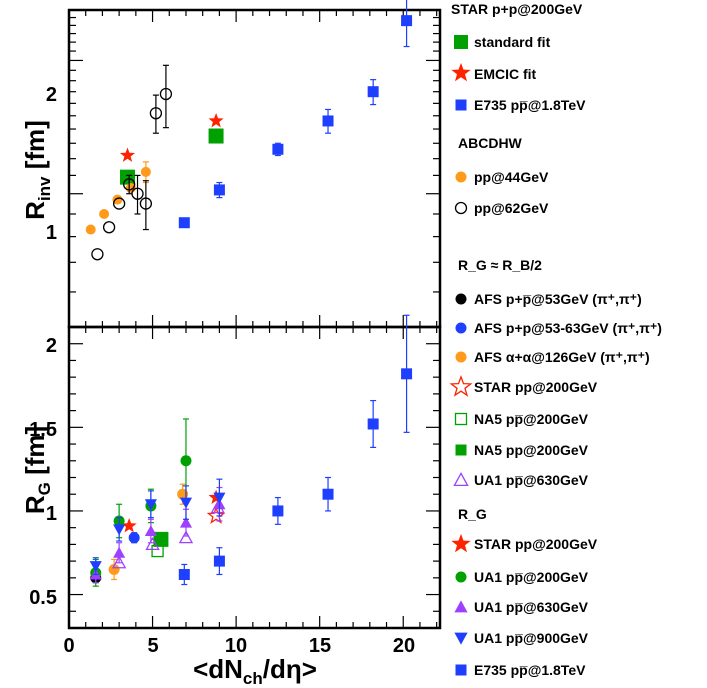  I want to click on point-top-s4-p2, so click(119, 203).